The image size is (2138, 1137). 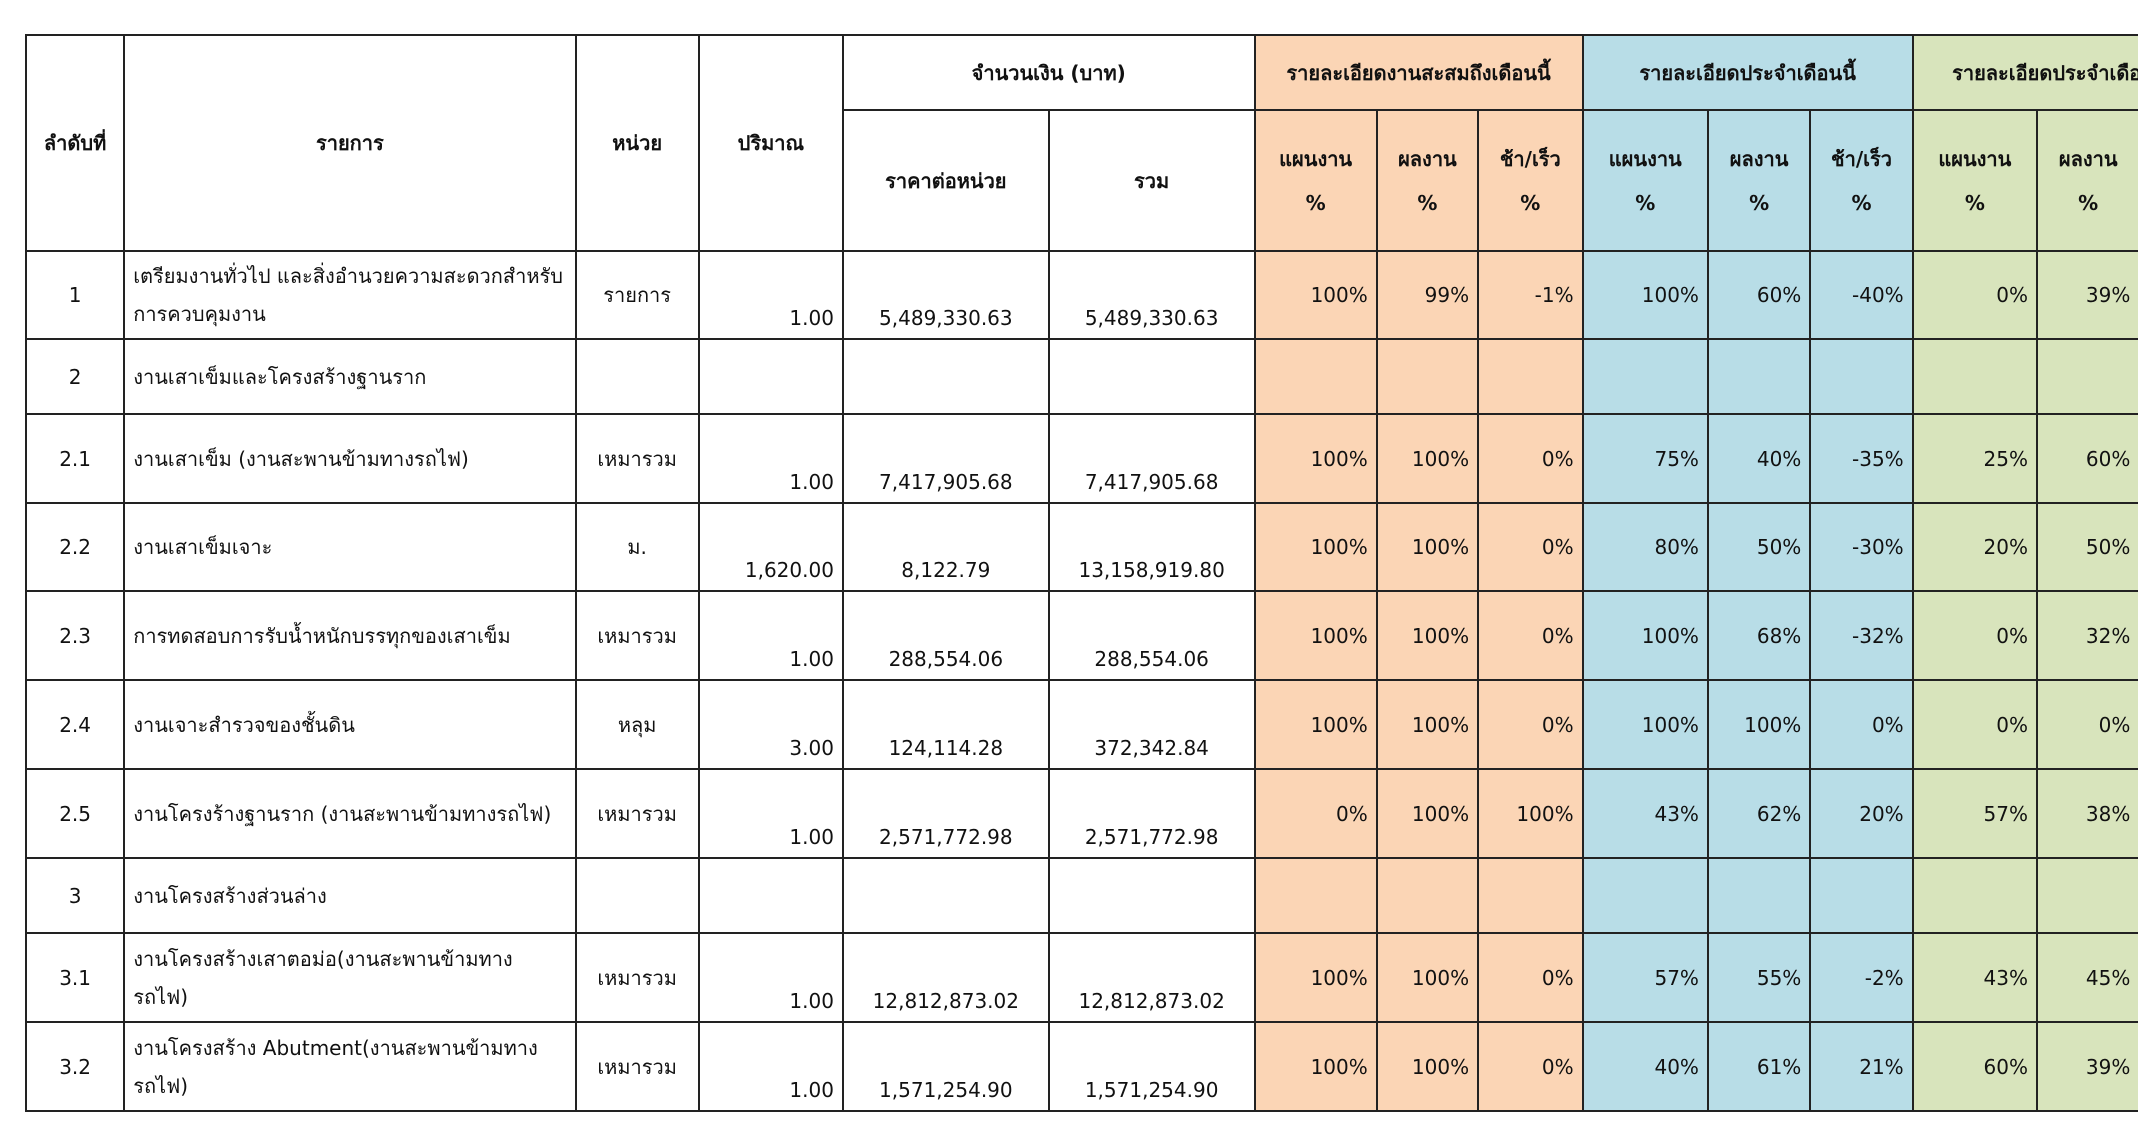 I want to click on cell-unit: หลุม, so click(x=637, y=724).